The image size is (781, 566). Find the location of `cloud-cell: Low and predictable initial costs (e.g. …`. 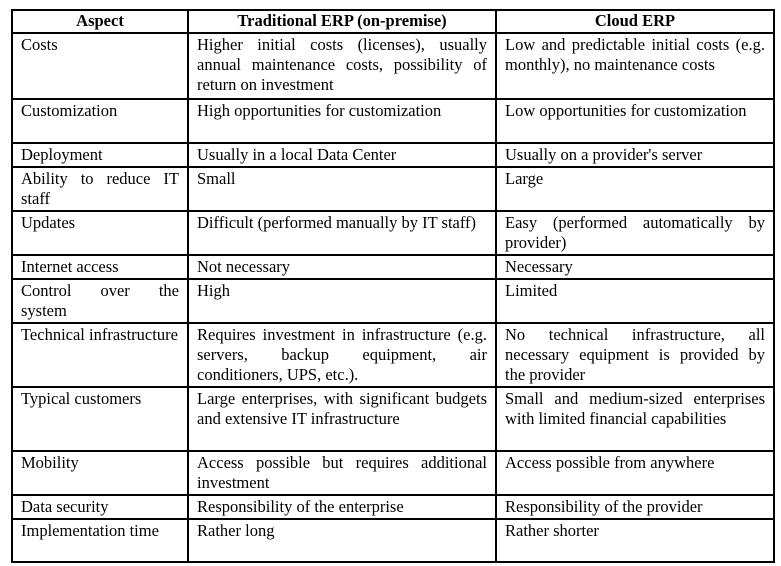

cloud-cell: Low and predictable initial costs (e.g. … is located at coordinates (635, 66).